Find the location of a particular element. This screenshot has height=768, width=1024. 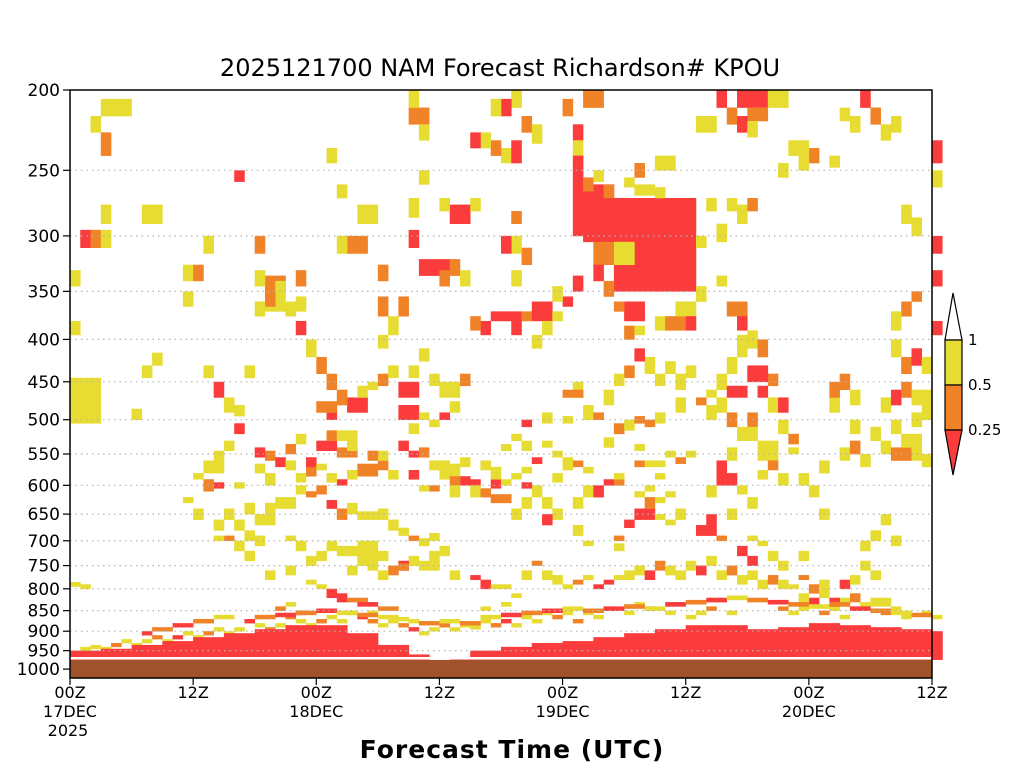

y-tick-label: 700 is located at coordinates (44, 542).